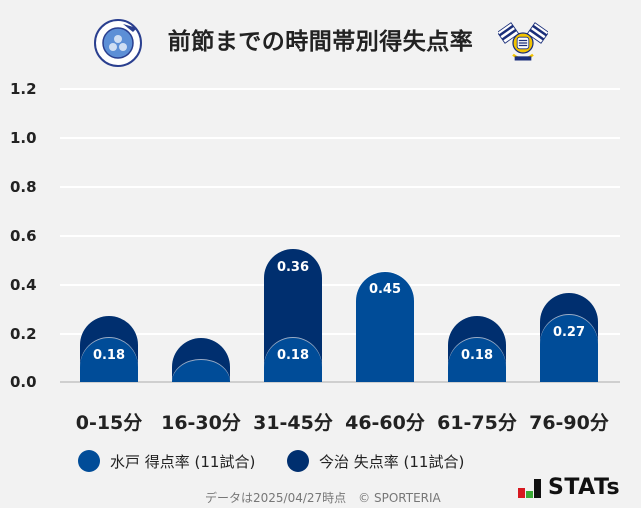 The image size is (641, 508). Describe the element at coordinates (323, 498) in the screenshot. I see `data-source-note: データは2025/04/27時点 © SPORTERIA` at that location.